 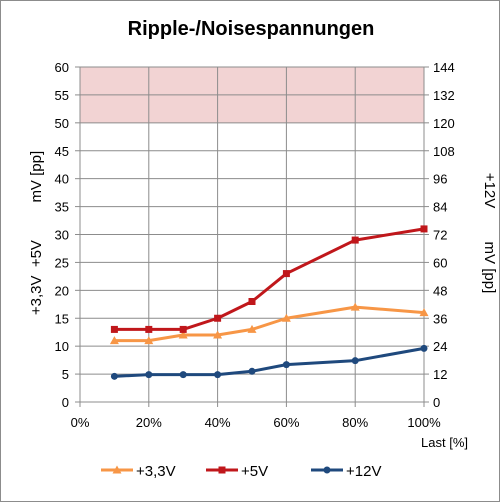 What do you see at coordinates (444, 95) in the screenshot?
I see `y-tick-label-right: 132` at bounding box center [444, 95].